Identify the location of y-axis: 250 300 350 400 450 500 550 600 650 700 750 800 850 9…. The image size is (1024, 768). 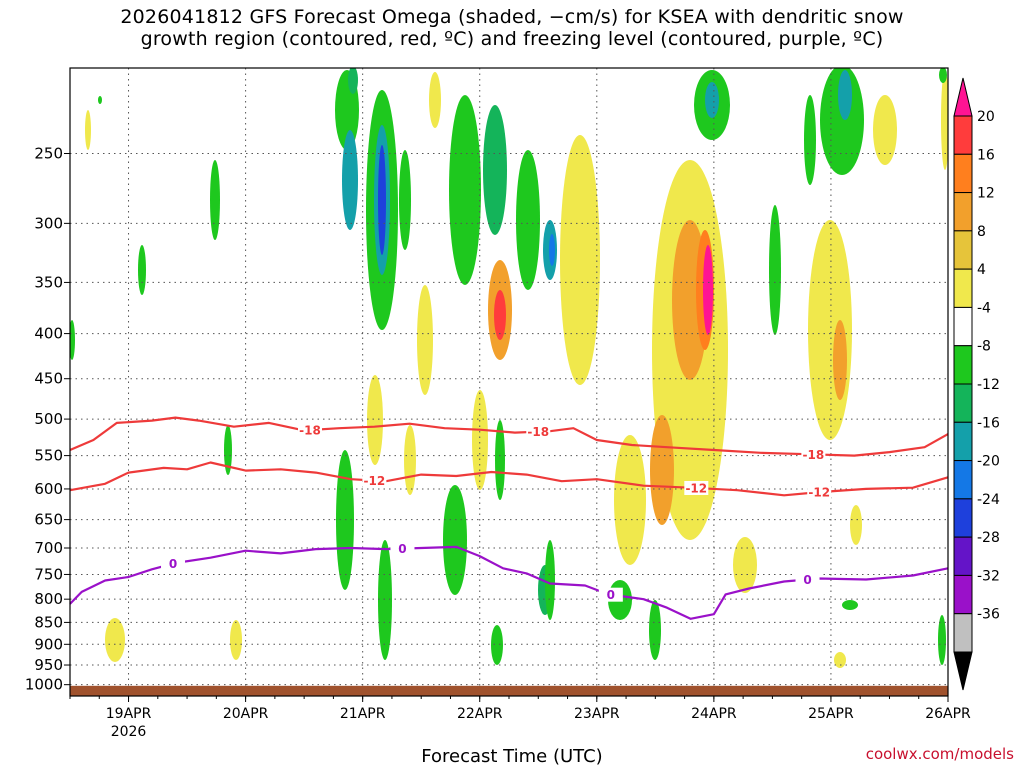
(47, 419).